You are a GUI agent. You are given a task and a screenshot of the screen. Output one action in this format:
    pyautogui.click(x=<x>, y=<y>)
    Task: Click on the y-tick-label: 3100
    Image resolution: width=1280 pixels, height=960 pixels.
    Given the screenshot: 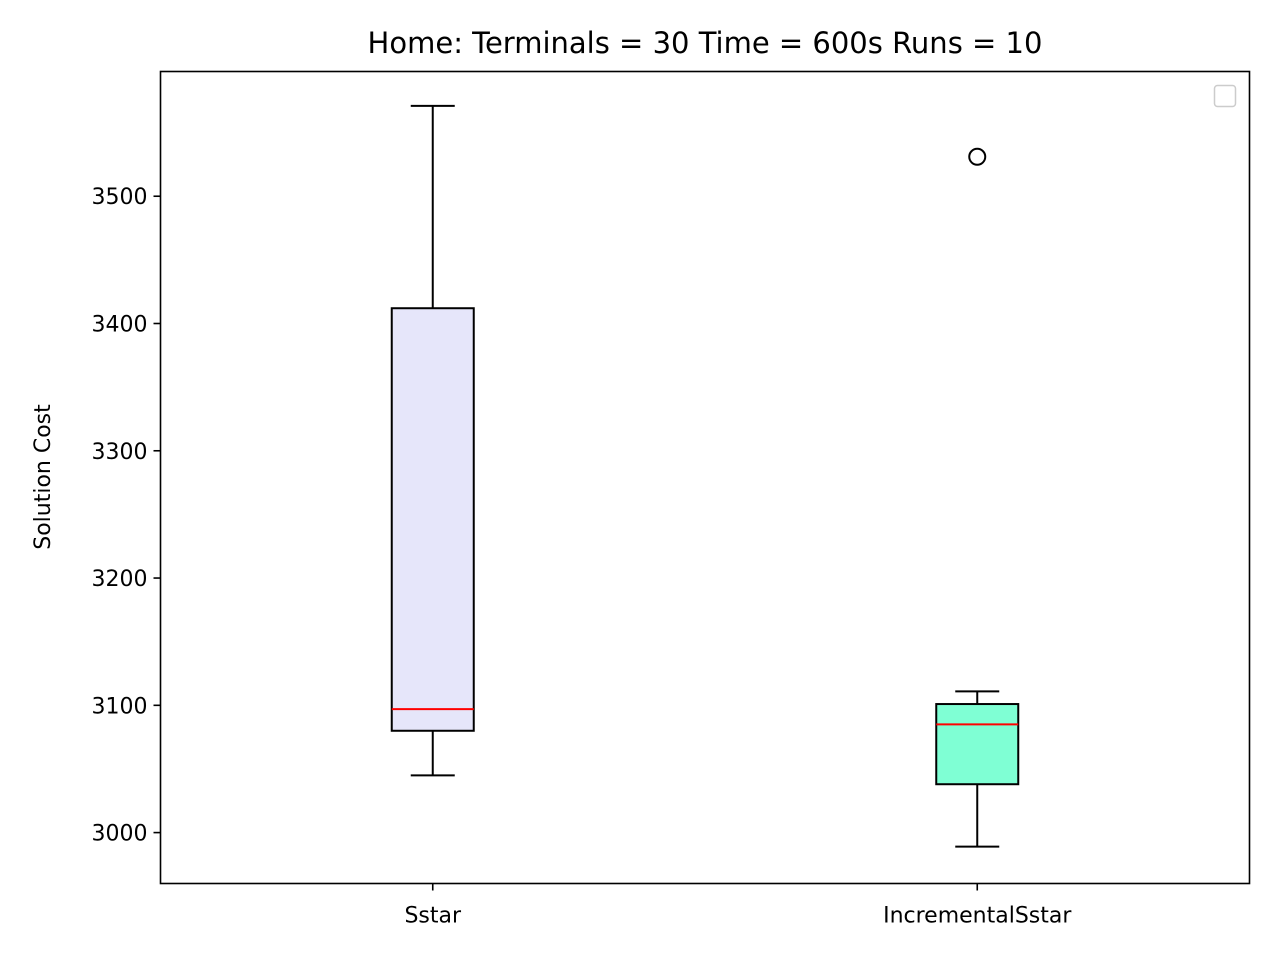 What is the action you would take?
    pyautogui.click(x=120, y=706)
    